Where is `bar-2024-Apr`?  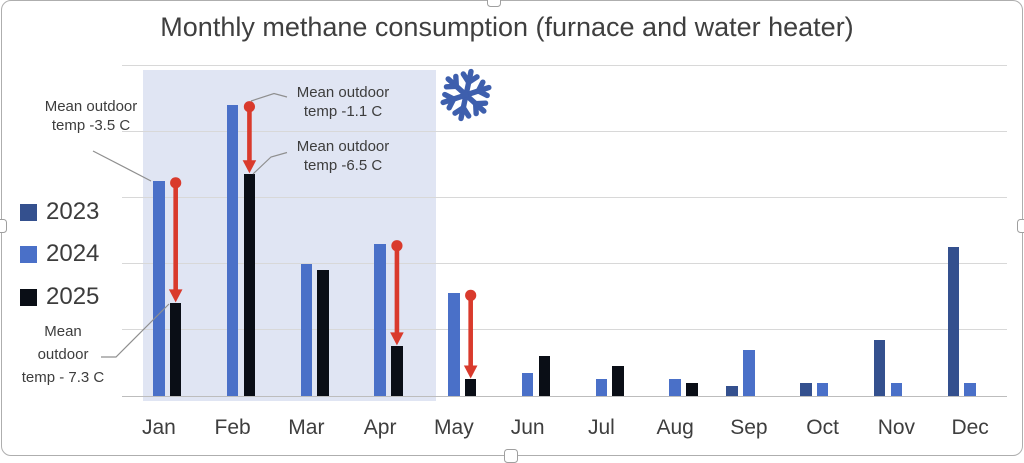 bar-2024-Apr is located at coordinates (380, 319).